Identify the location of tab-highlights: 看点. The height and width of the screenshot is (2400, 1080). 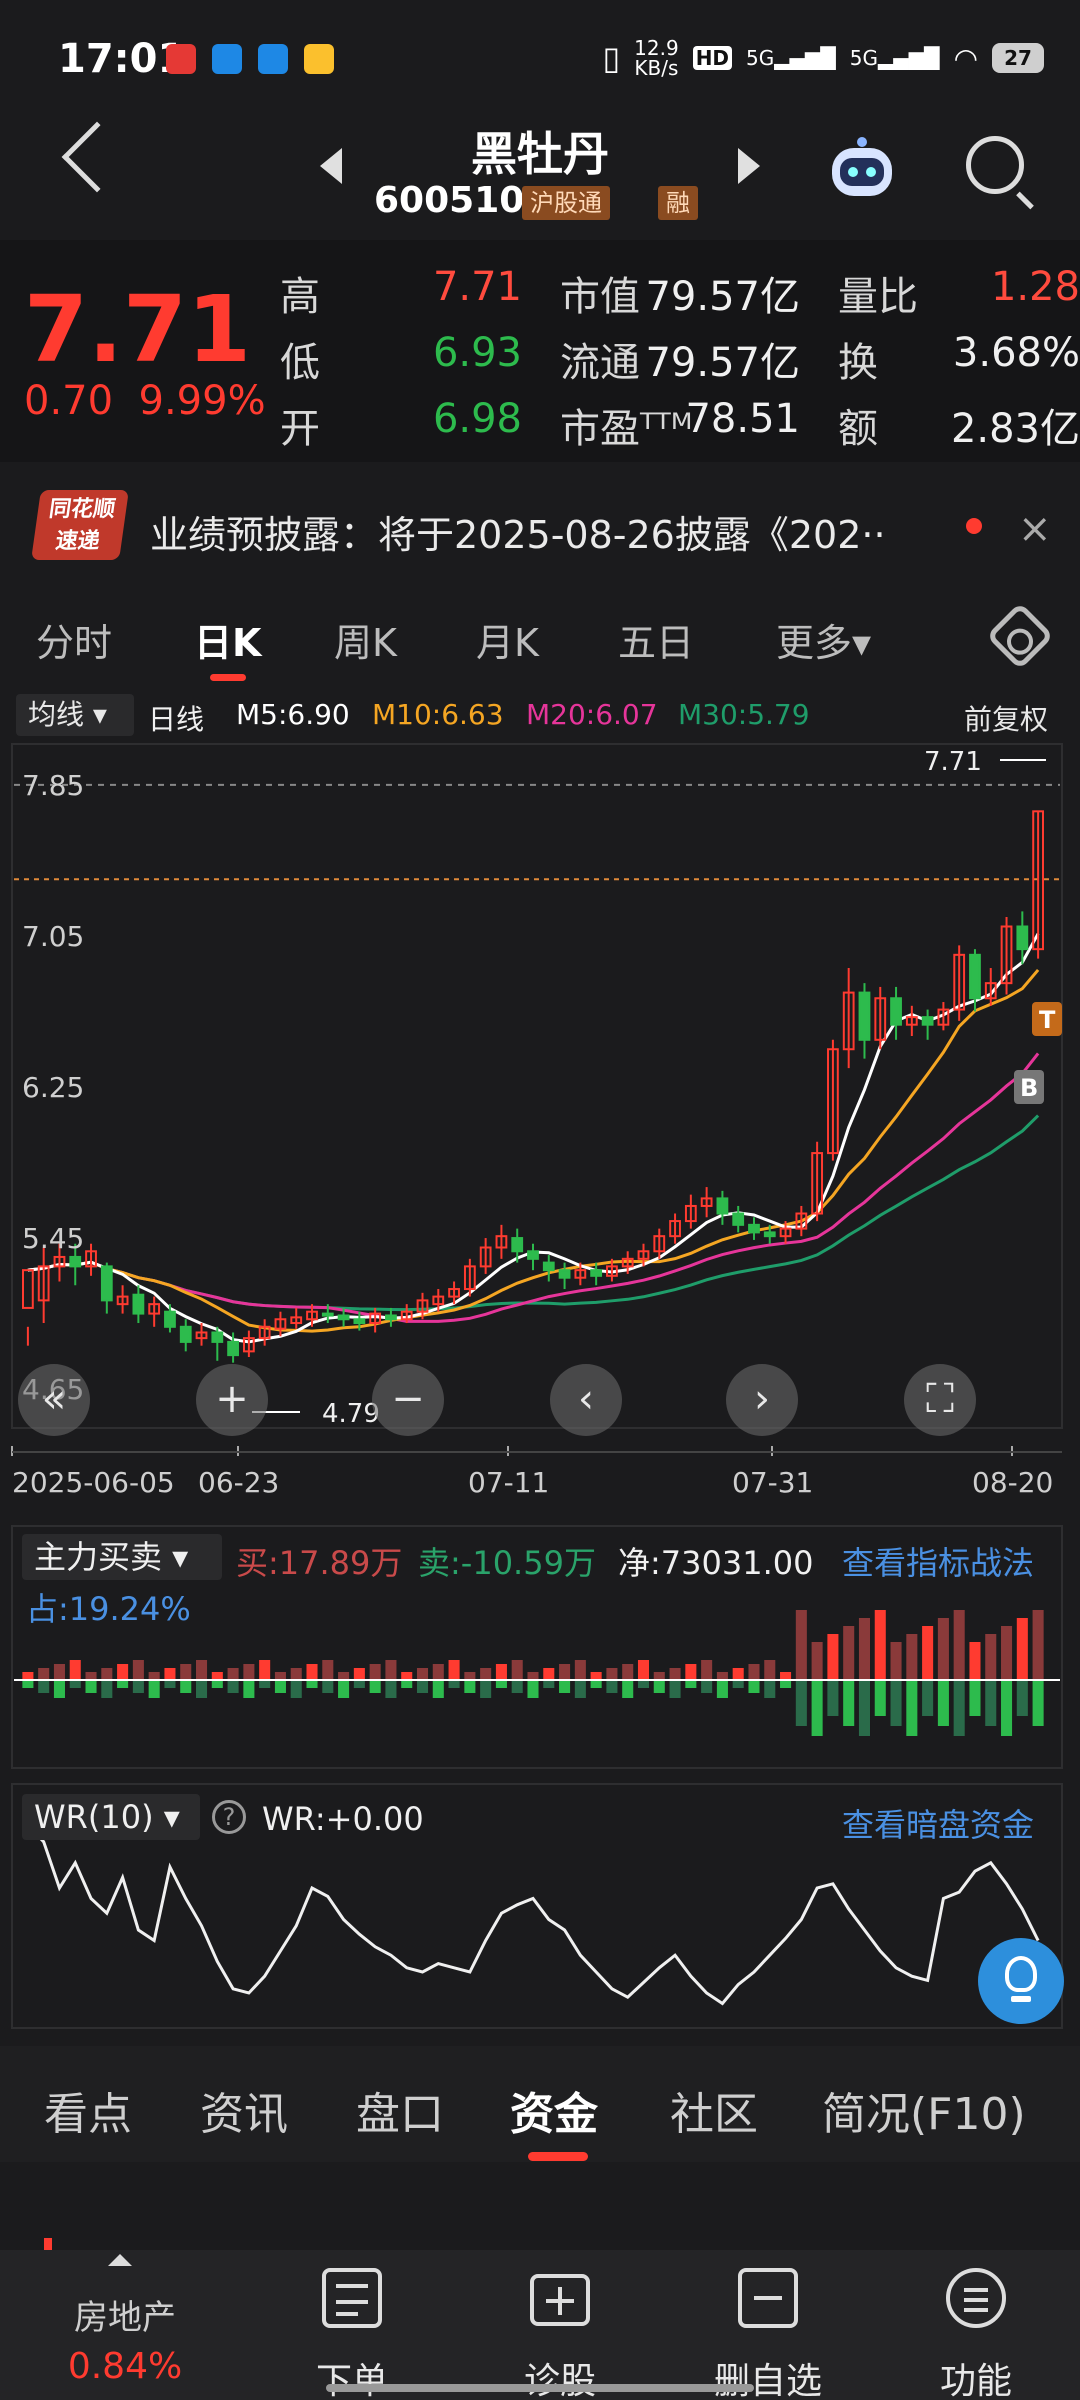
(88, 2114).